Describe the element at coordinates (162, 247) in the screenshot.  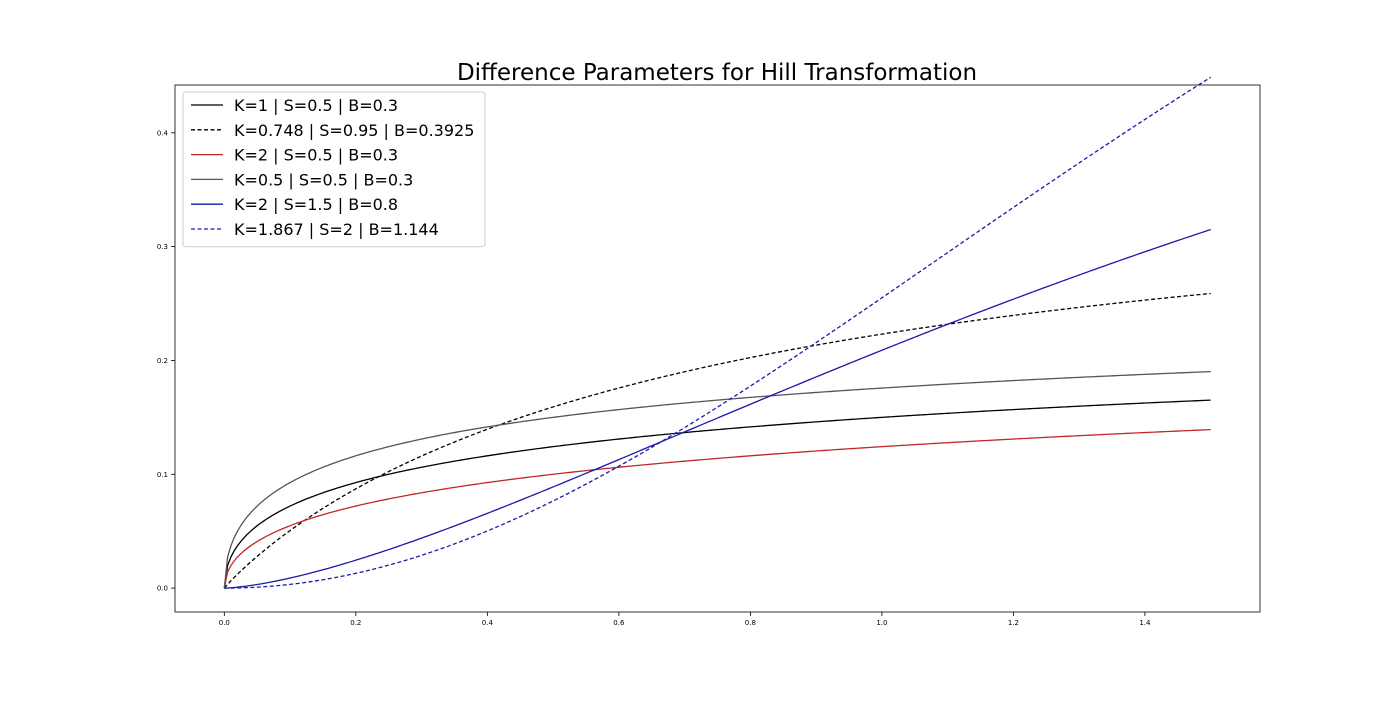
I see `y-tick-label: 0.3` at that location.